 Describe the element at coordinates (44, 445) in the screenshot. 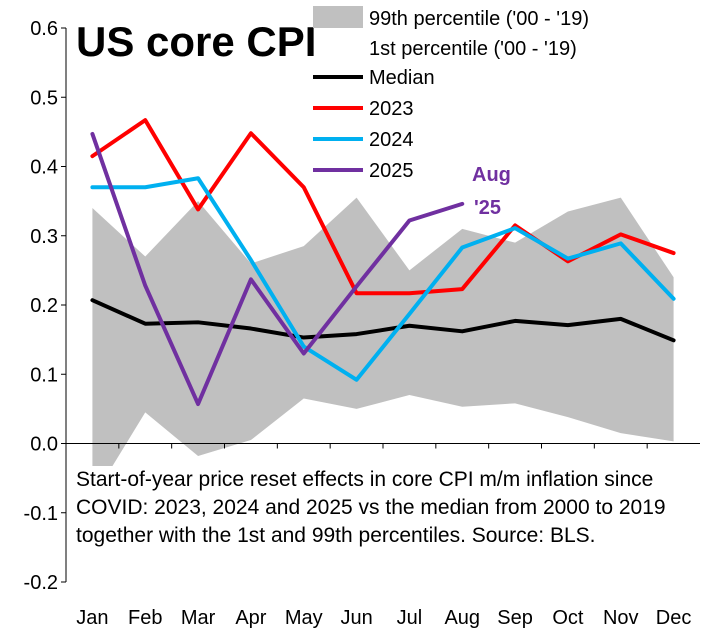

I see `y-tick-label: 0.0` at that location.